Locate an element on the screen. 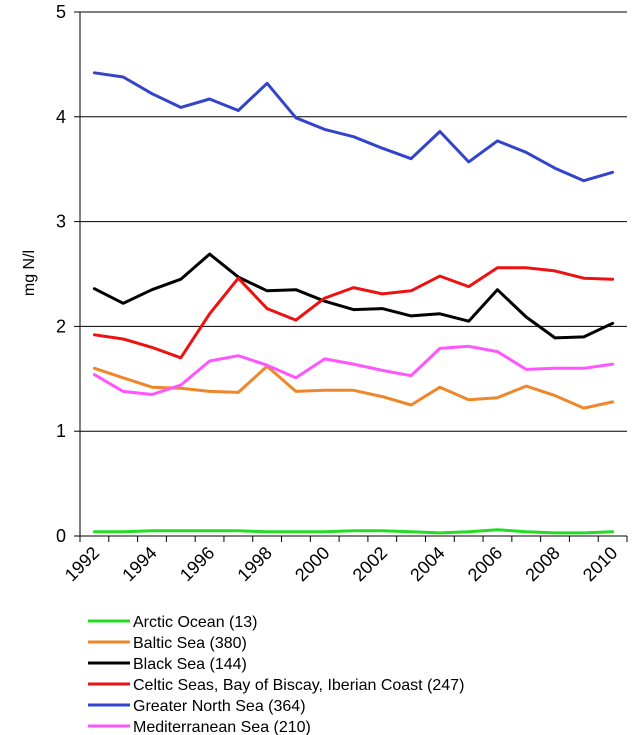 This screenshot has height=735, width=639. x-tick-label-2000: 2000 is located at coordinates (312, 564).